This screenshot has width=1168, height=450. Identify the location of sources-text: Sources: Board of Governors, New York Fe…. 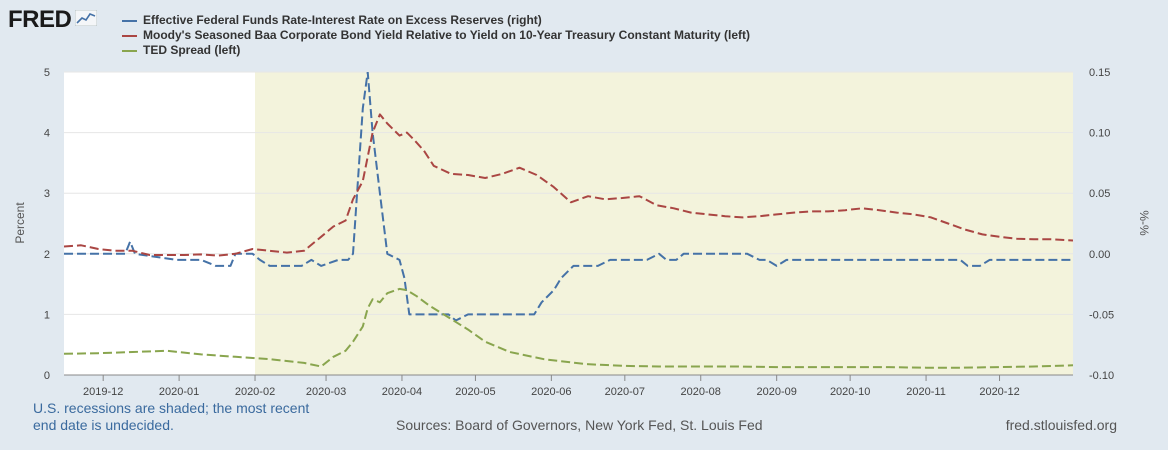
(579, 425).